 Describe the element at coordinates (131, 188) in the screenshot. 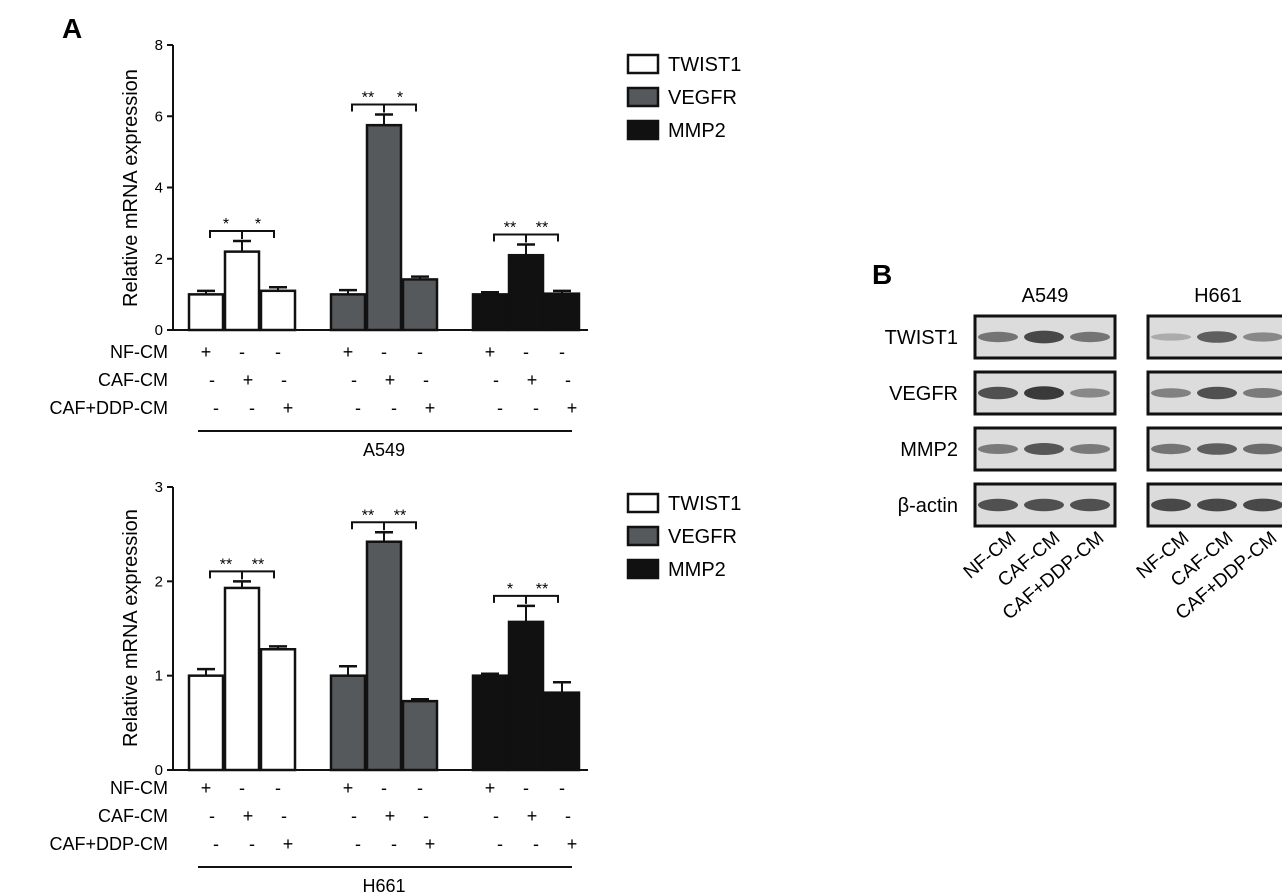

I see `y-axis-label: Relative mRNA expression` at that location.